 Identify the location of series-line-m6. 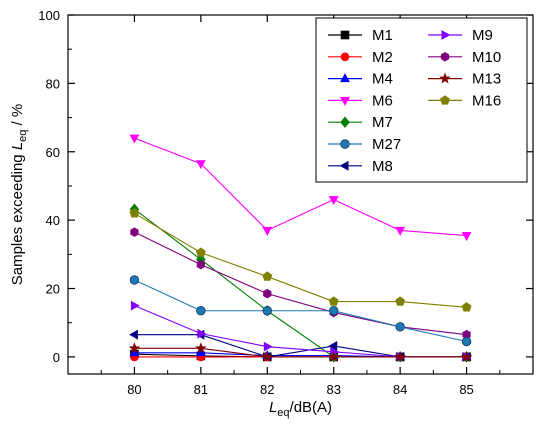
(300, 187).